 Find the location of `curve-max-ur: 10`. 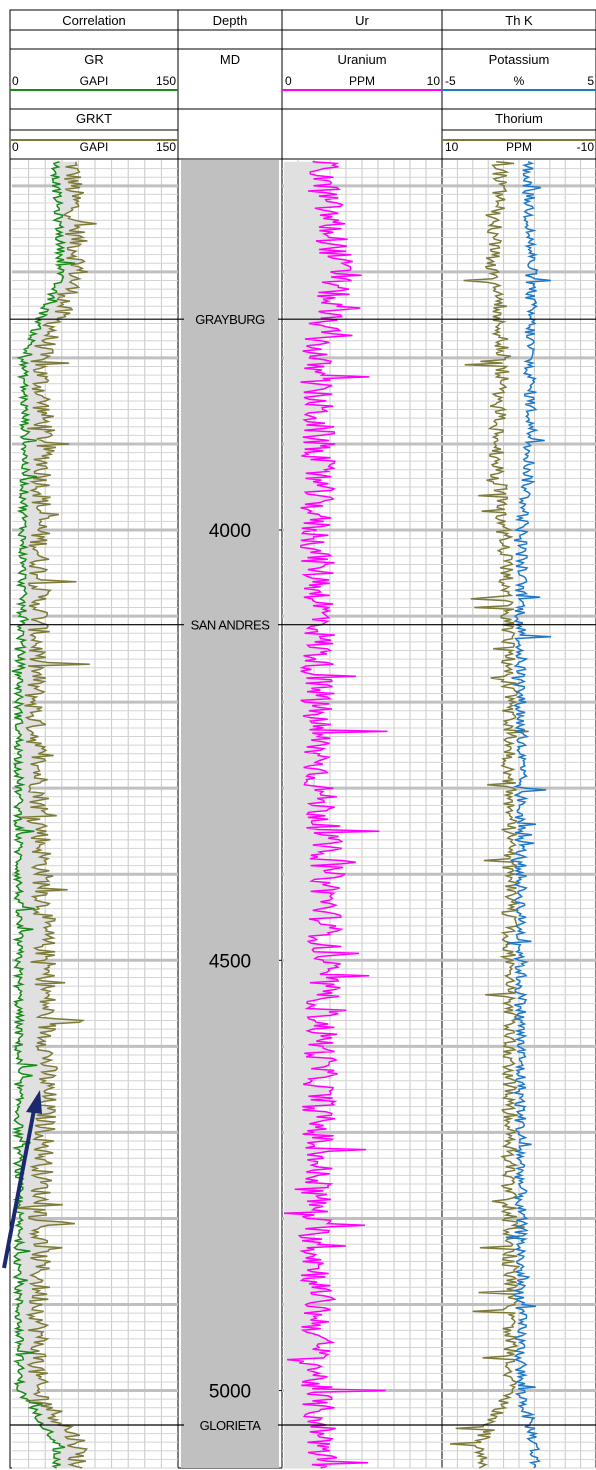

curve-max-ur: 10 is located at coordinates (434, 81).